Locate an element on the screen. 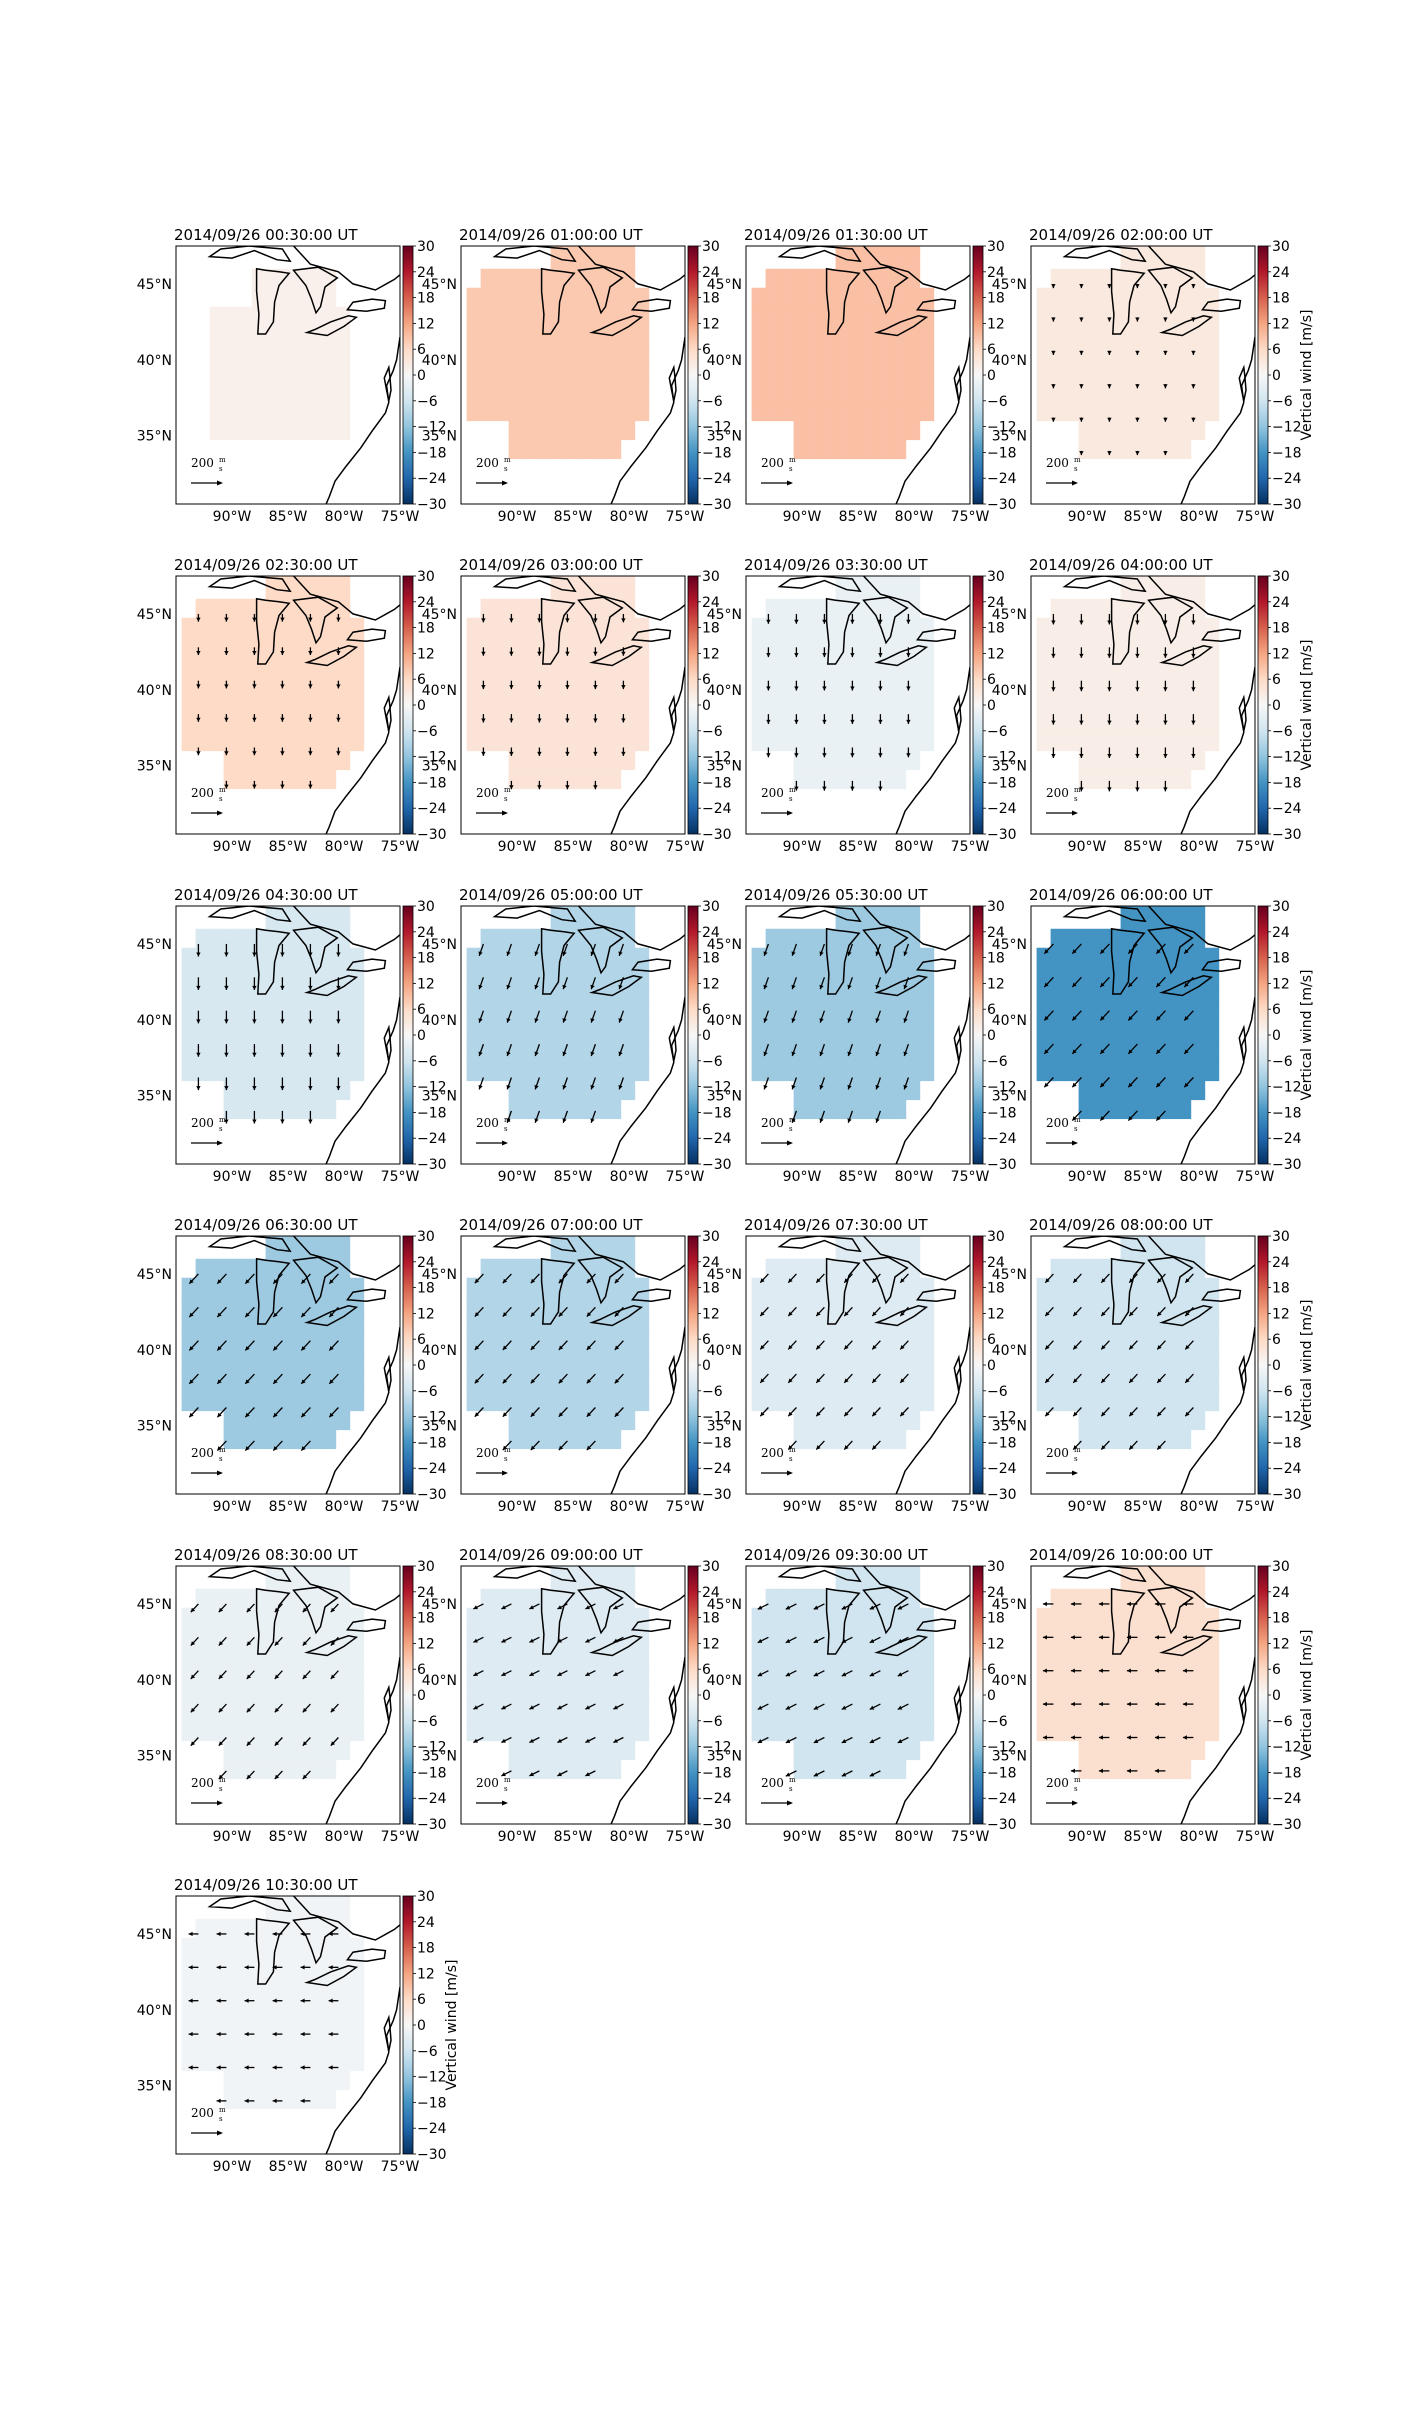 The image size is (1410, 2410). lat-label: 40°N is located at coordinates (724, 691).